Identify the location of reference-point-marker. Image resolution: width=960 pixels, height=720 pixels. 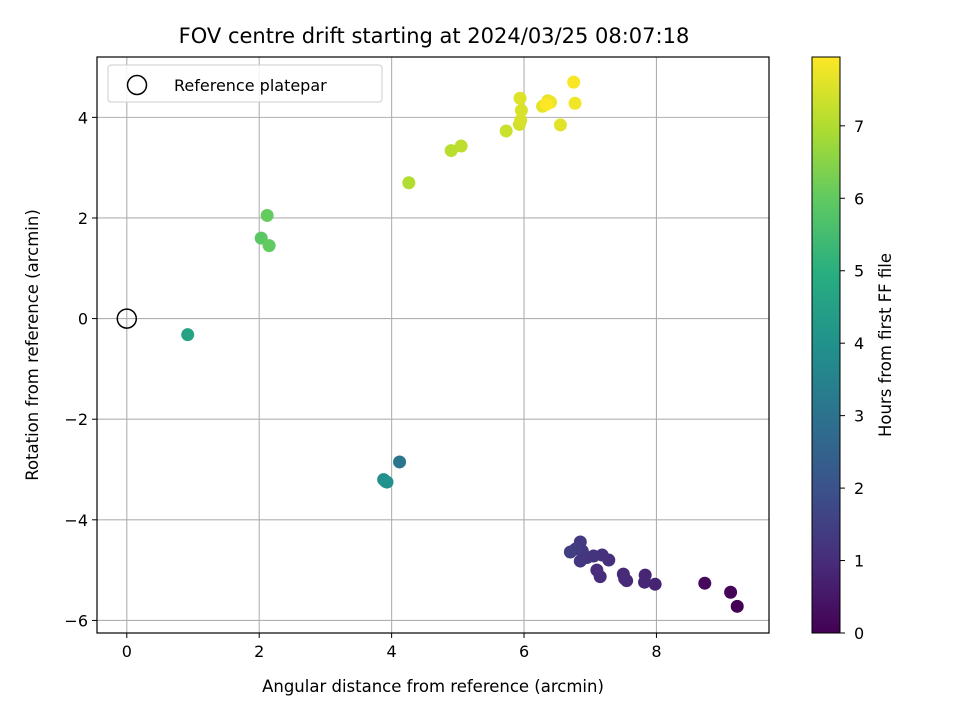
(127, 318).